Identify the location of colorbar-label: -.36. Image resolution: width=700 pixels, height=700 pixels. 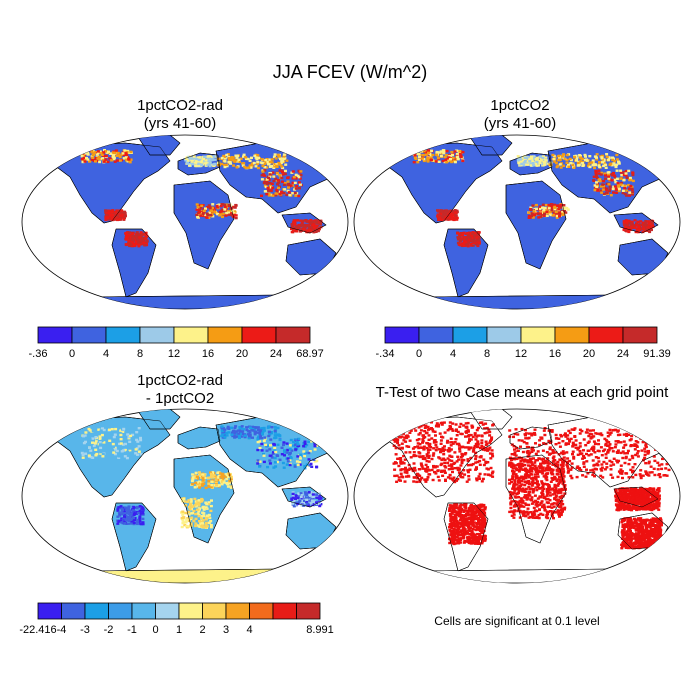
(38, 354).